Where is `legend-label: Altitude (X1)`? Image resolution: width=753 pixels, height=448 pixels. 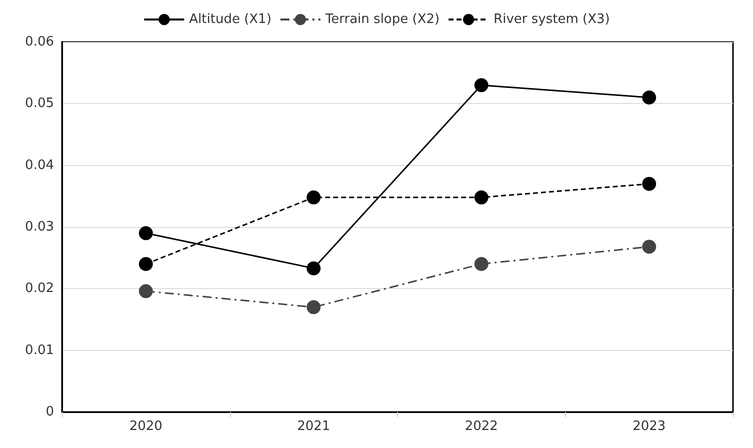 legend-label: Altitude (X1) is located at coordinates (230, 19).